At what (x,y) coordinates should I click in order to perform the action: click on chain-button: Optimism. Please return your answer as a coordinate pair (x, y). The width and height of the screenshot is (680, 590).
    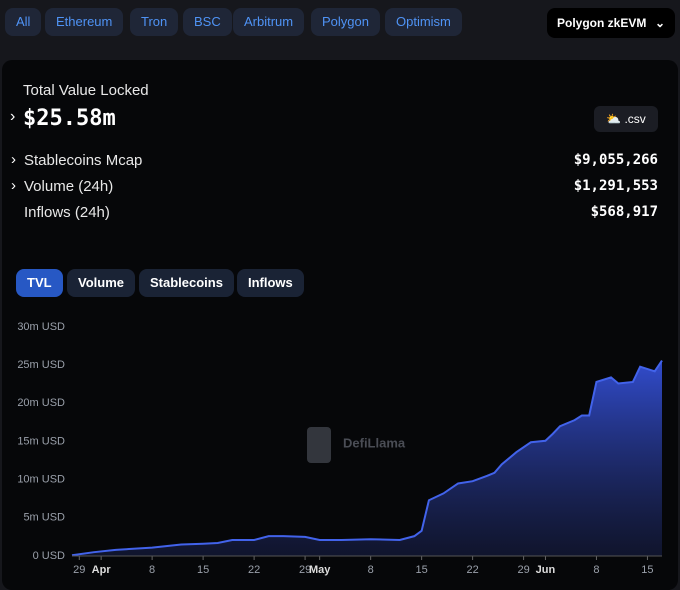
    Looking at the image, I should click on (423, 22).